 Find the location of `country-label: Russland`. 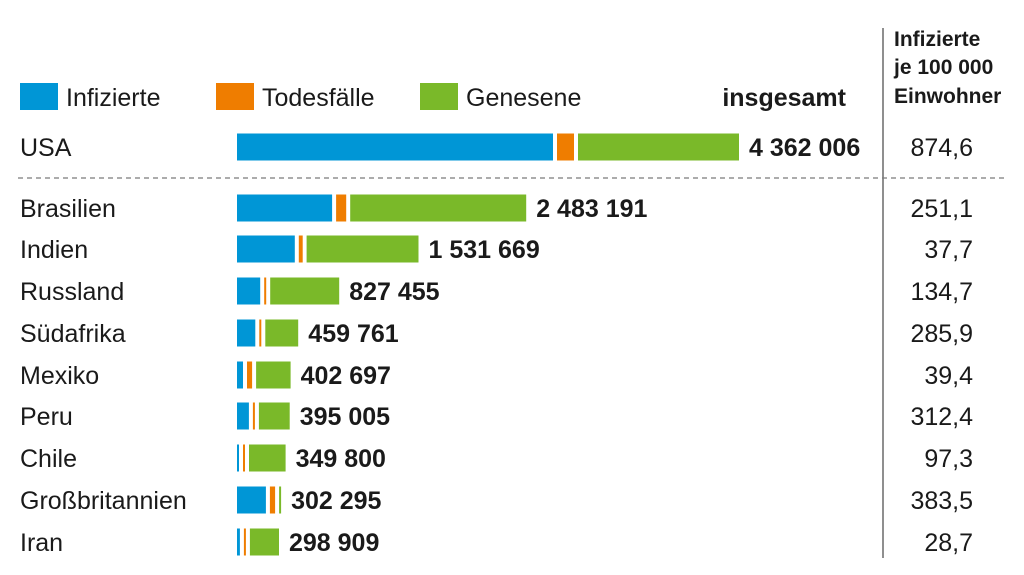

country-label: Russland is located at coordinates (72, 292).